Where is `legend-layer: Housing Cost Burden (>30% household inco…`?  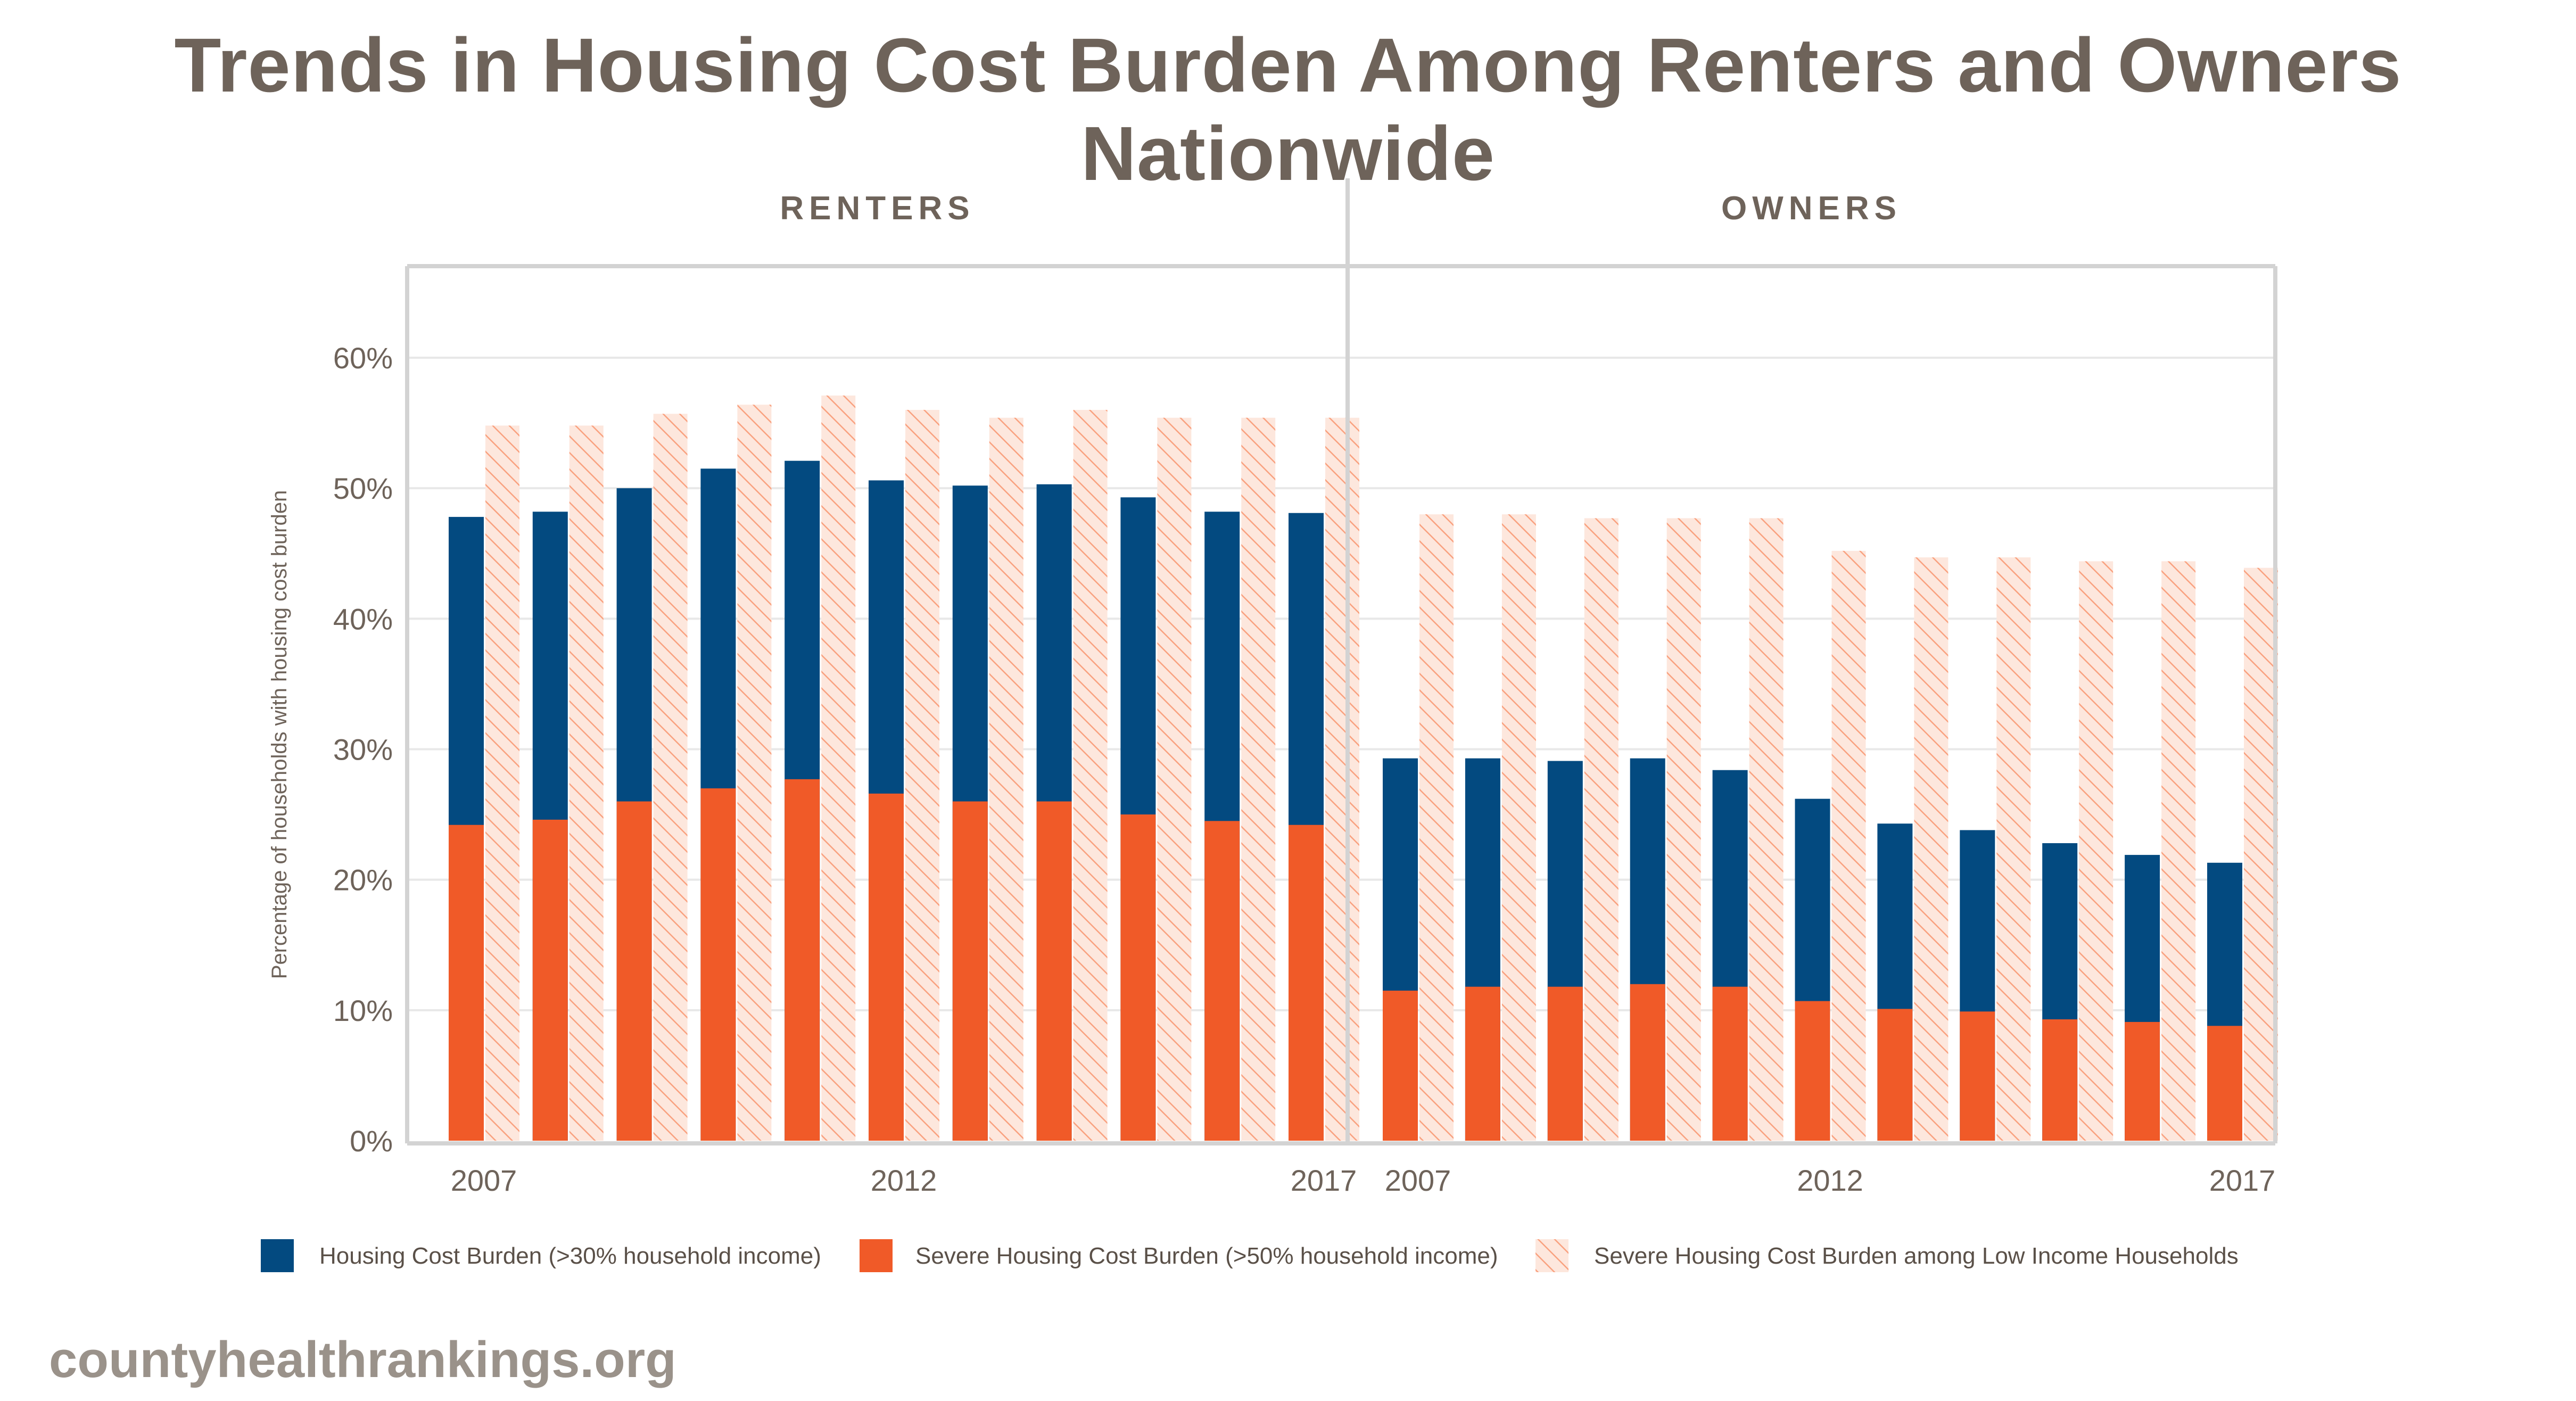 legend-layer: Housing Cost Burden (>30% household inco… is located at coordinates (1250, 1255).